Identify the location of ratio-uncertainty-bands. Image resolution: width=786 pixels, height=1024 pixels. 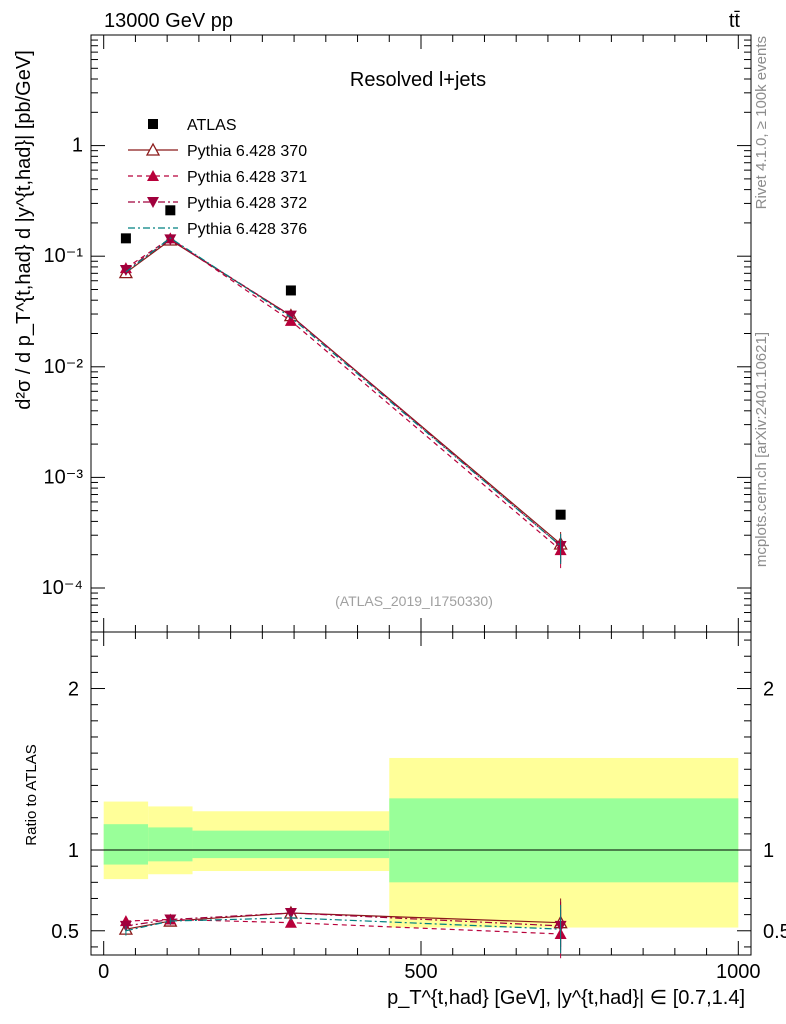
(421, 842).